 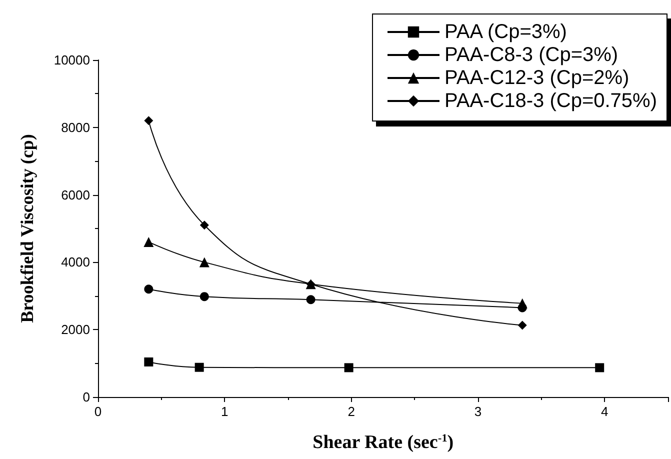 What do you see at coordinates (224, 411) in the screenshot?
I see `x-tick-label: 1` at bounding box center [224, 411].